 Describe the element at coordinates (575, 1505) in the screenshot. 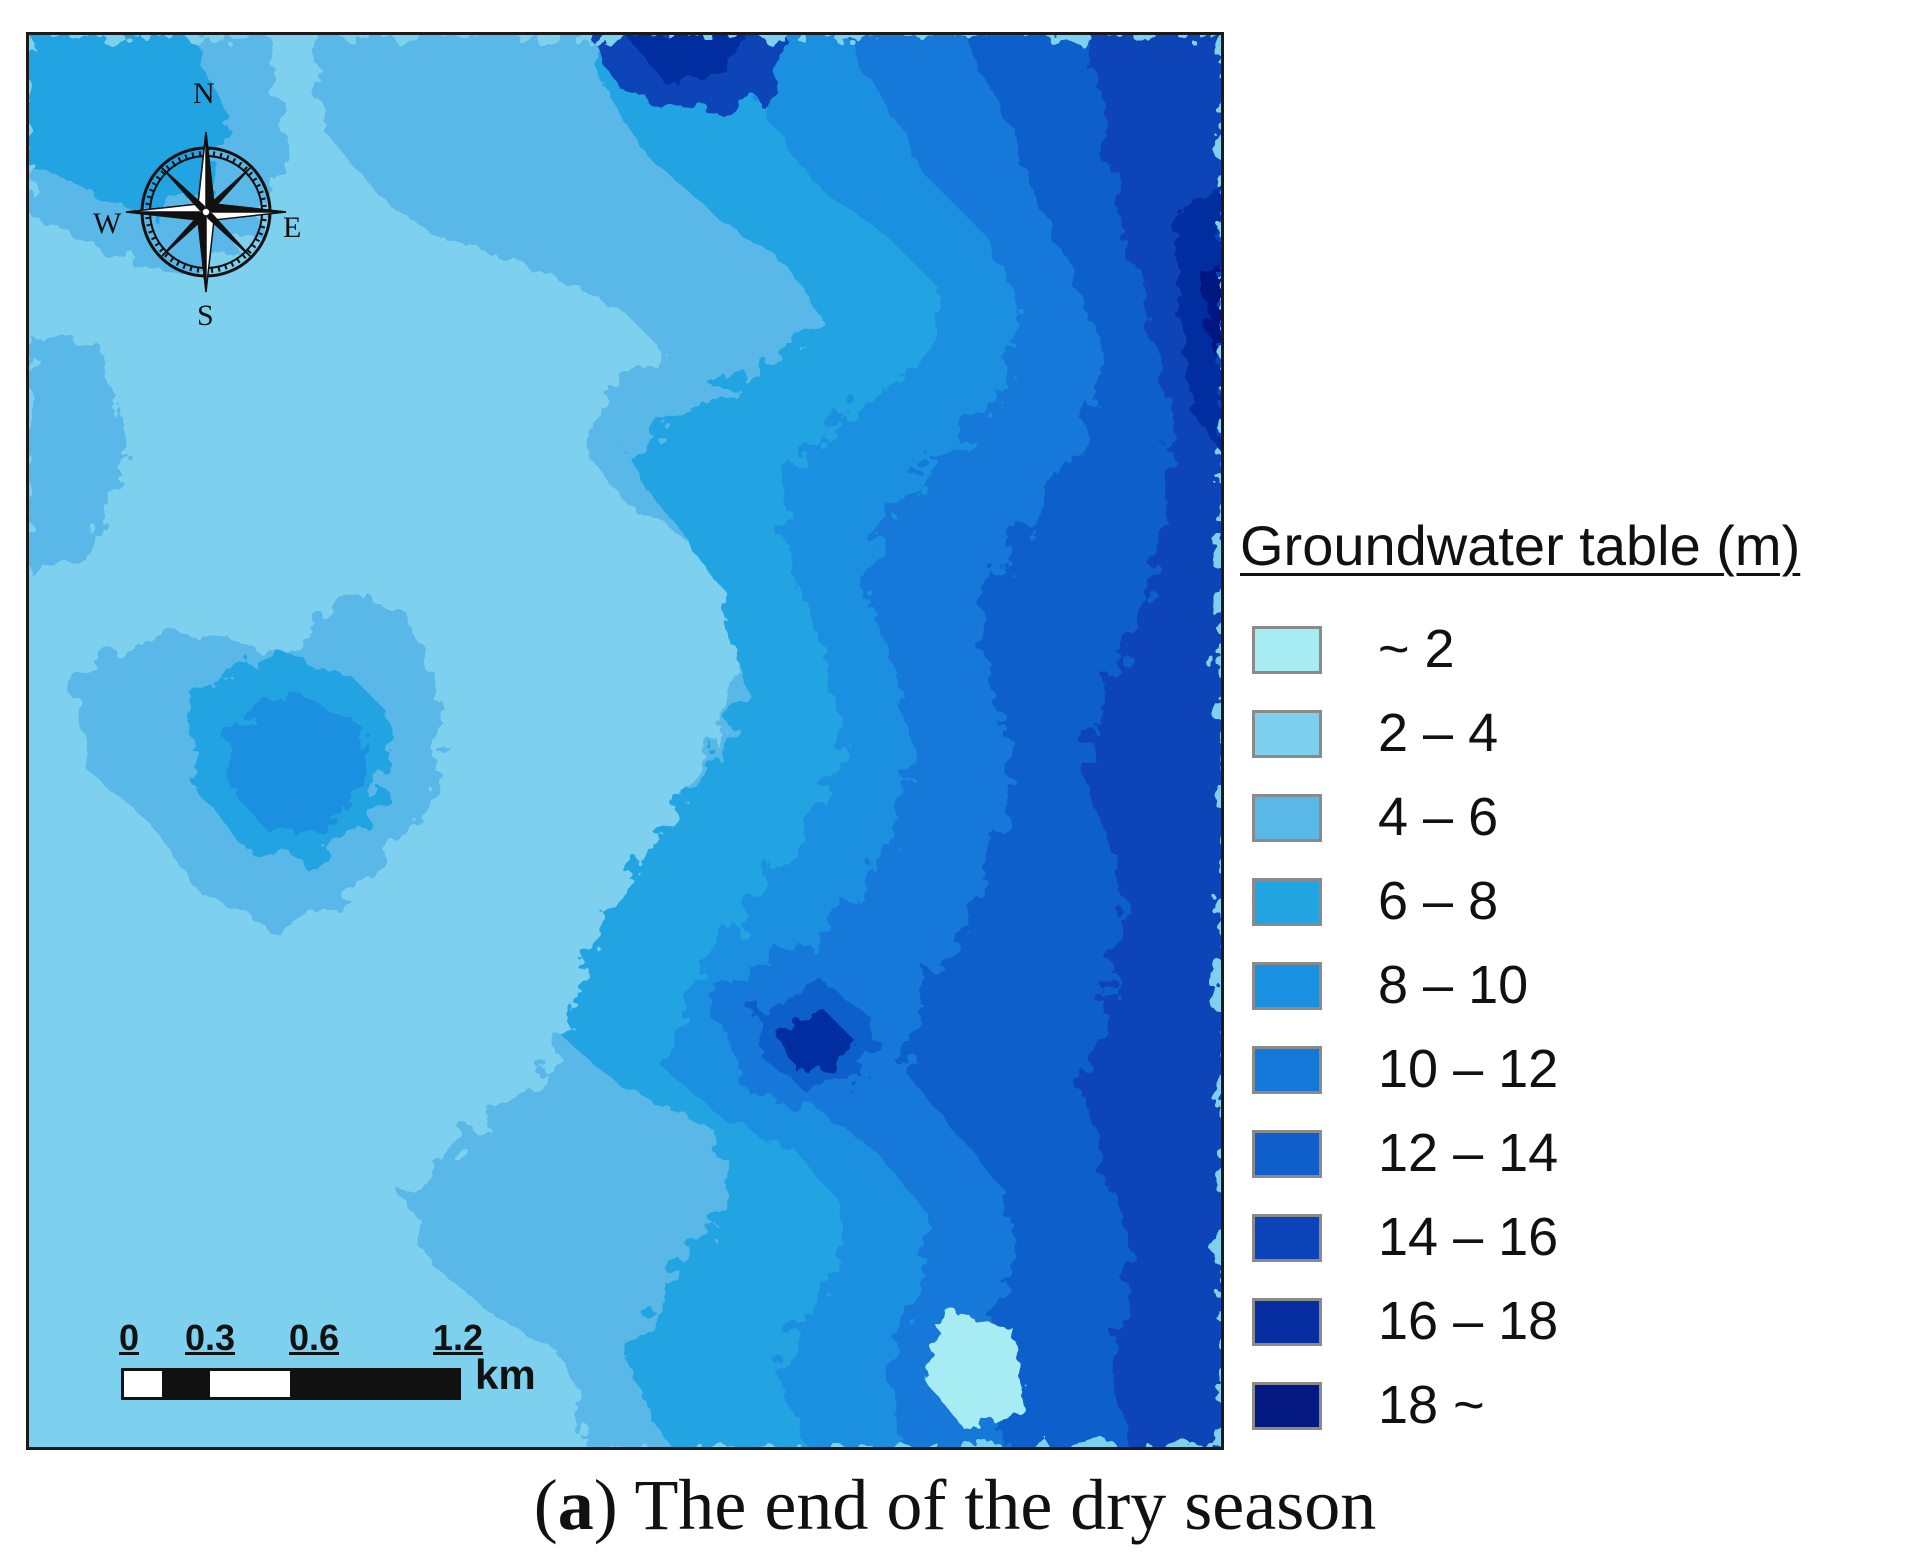

I see `caption-panel-letter: a` at that location.